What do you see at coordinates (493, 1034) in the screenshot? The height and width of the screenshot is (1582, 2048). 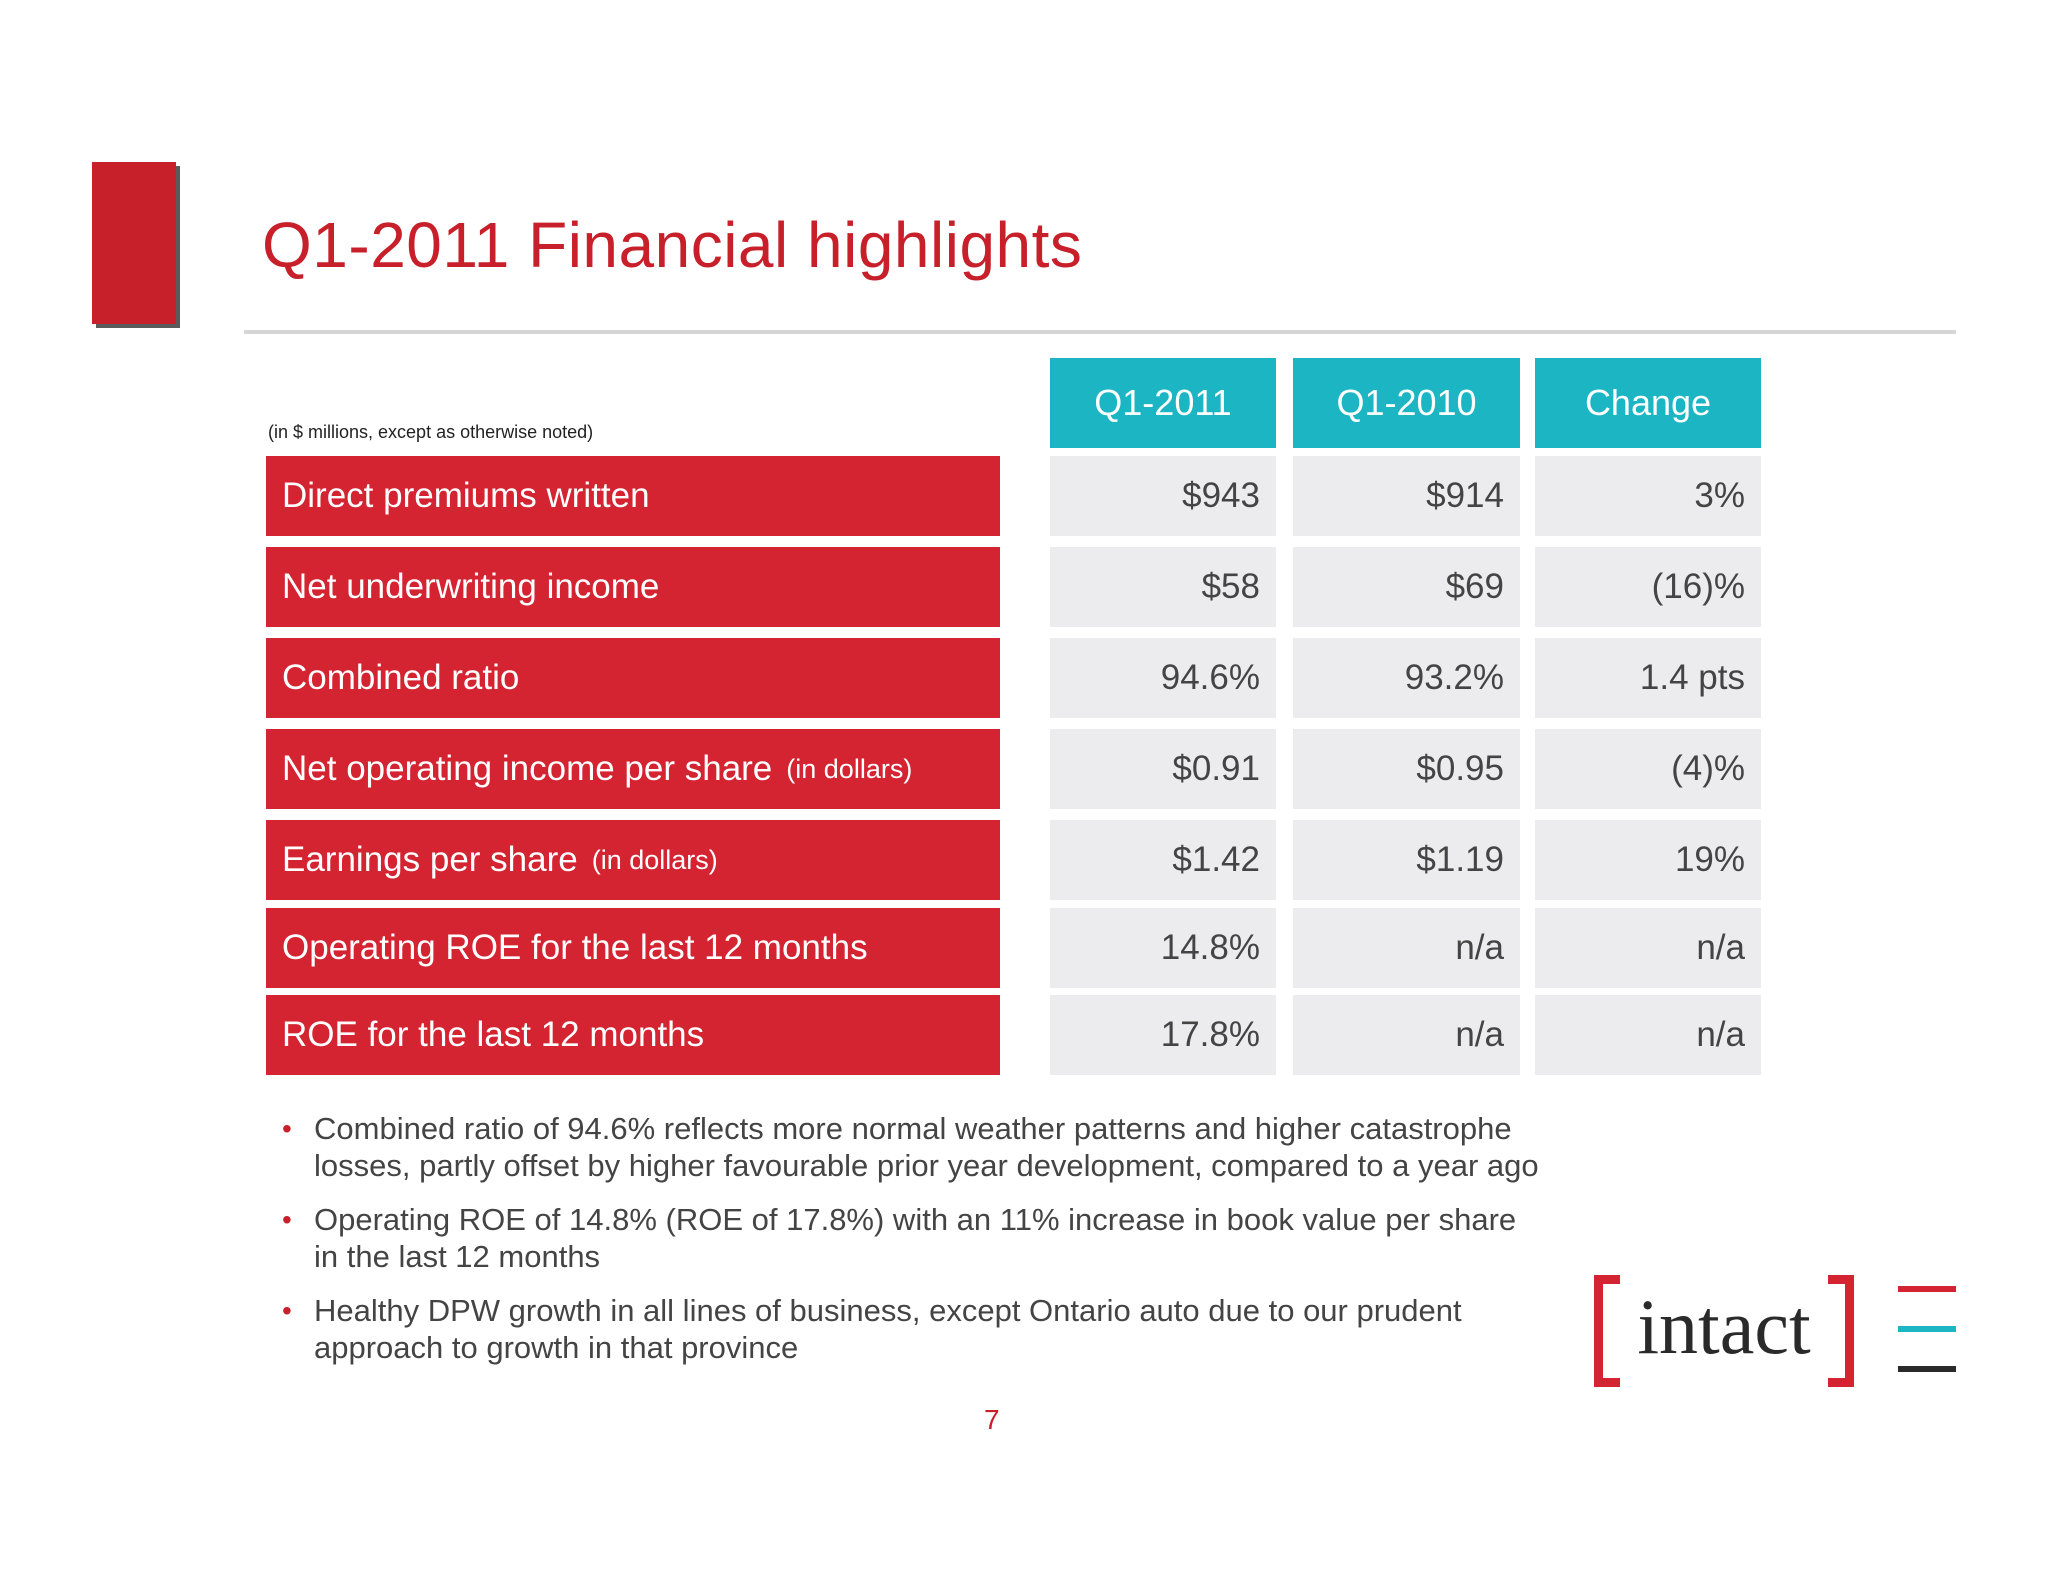 I see `row-label-text: ROE for the last 12 months` at bounding box center [493, 1034].